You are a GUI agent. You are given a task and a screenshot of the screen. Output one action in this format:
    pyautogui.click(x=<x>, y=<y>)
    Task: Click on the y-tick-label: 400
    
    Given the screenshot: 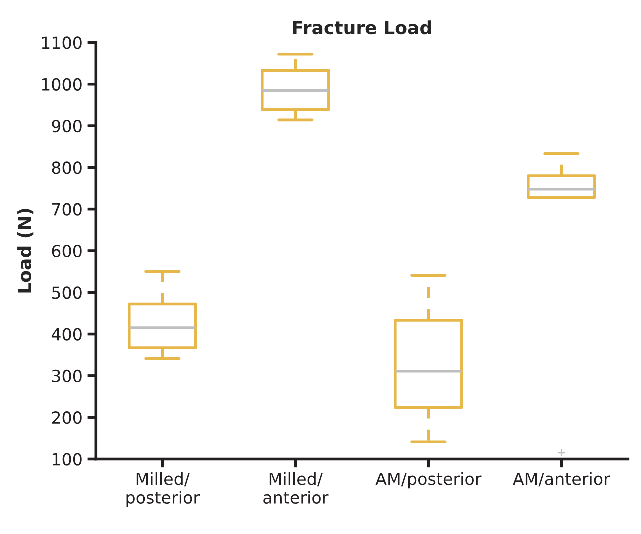 What is the action you would take?
    pyautogui.click(x=67, y=334)
    